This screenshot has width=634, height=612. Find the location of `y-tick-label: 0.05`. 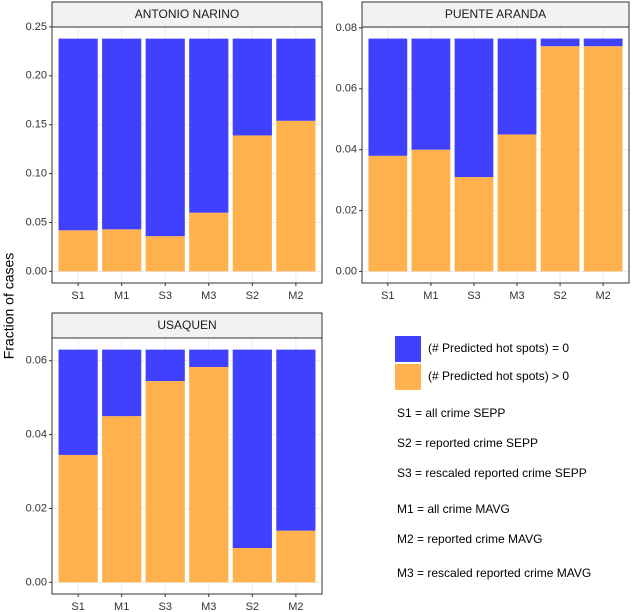

y-tick-label: 0.05 is located at coordinates (36, 222).